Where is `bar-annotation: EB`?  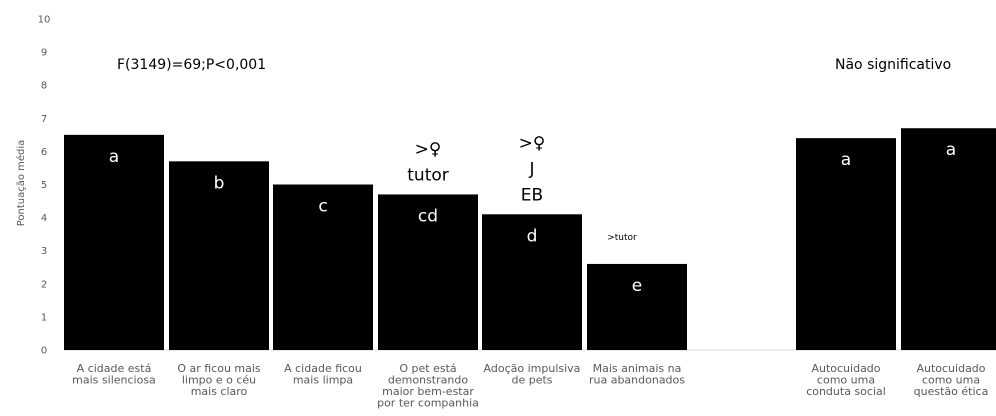
bar-annotation: EB is located at coordinates (532, 195).